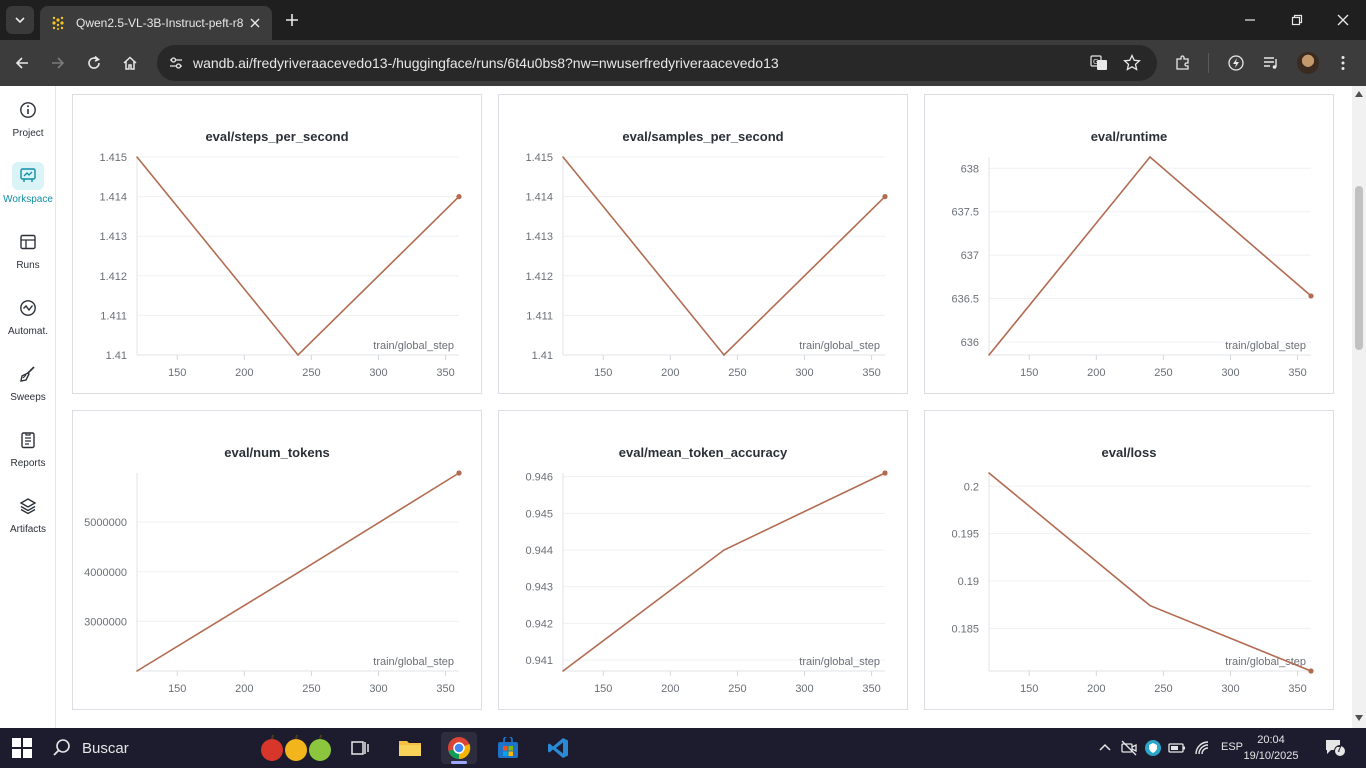 The width and height of the screenshot is (1366, 768). I want to click on search-label: Buscar, so click(105, 748).